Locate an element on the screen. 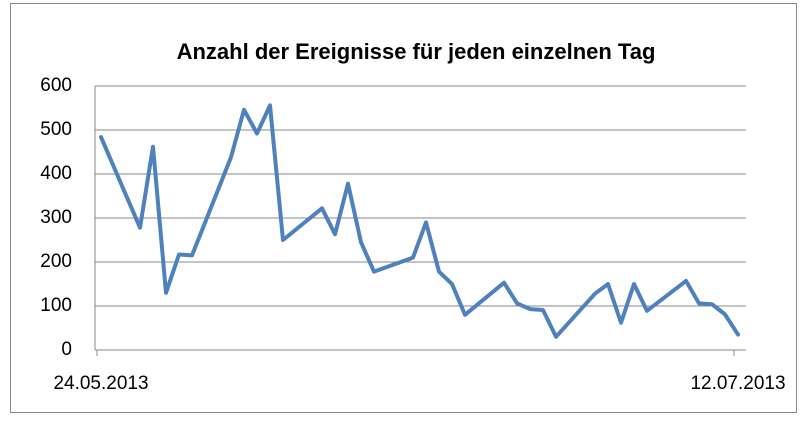 The width and height of the screenshot is (807, 423). y-tick-label: 400 is located at coordinates (56, 173).